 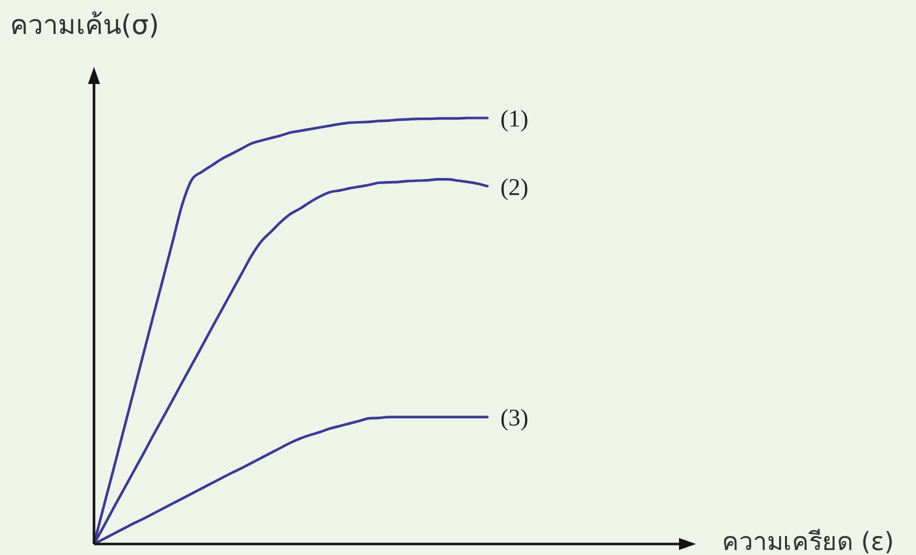 I want to click on series-label: (1), so click(x=514, y=119).